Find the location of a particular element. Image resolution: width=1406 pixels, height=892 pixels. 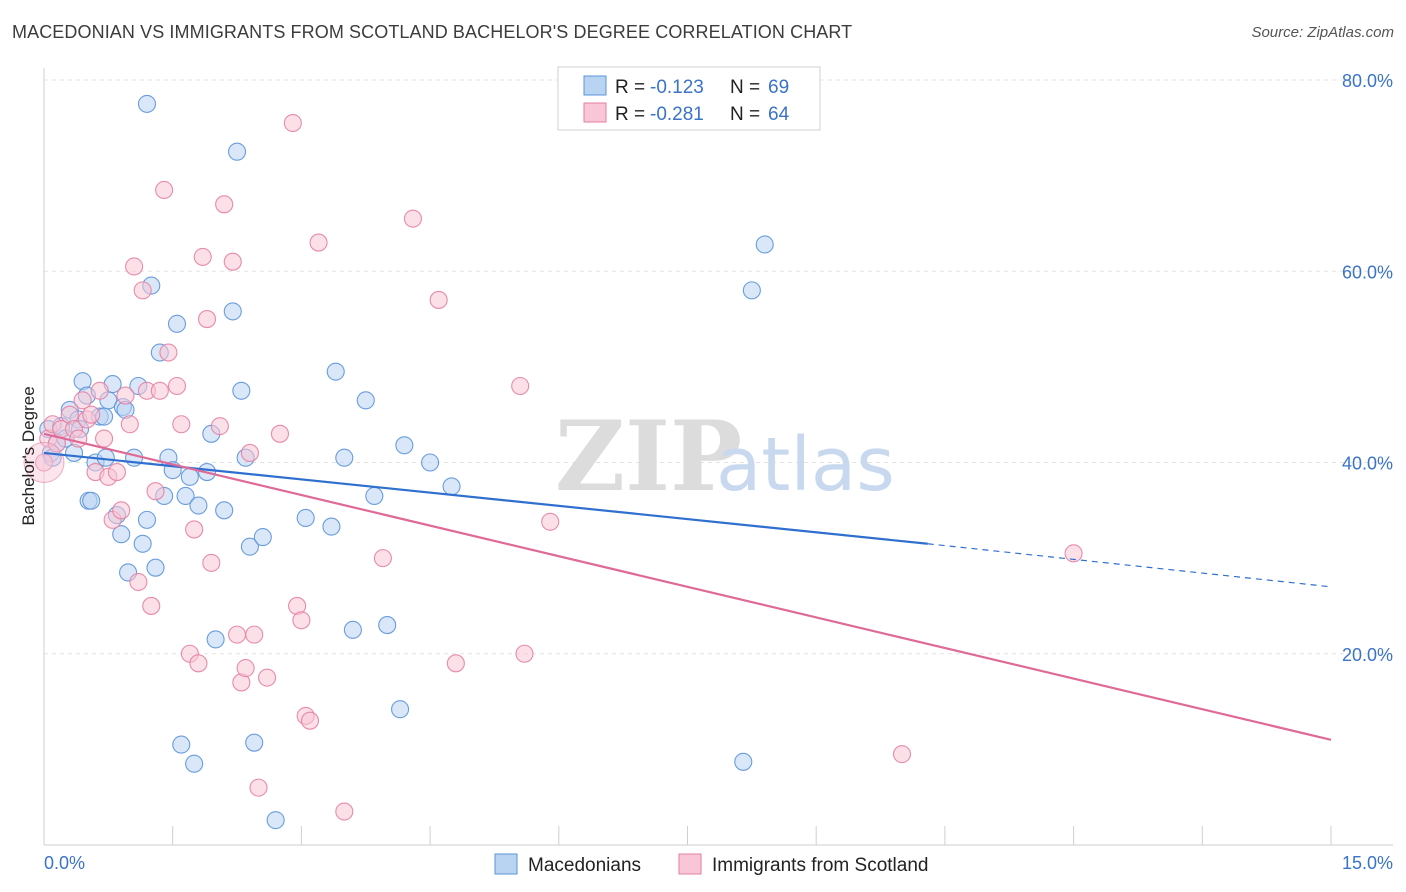

legend-r-value-2: -0.281 is located at coordinates (677, 114).